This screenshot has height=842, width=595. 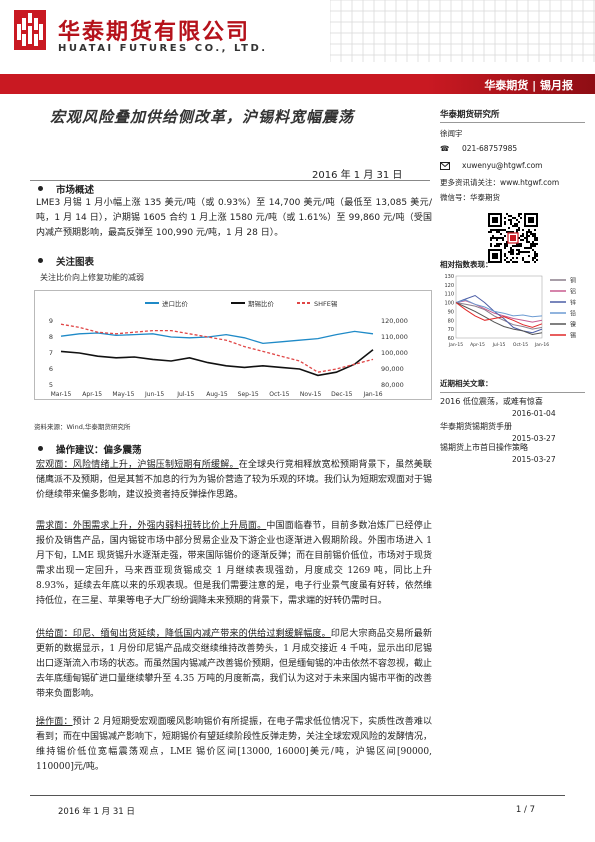 I want to click on perf-legend-label: 铅, so click(x=573, y=314).